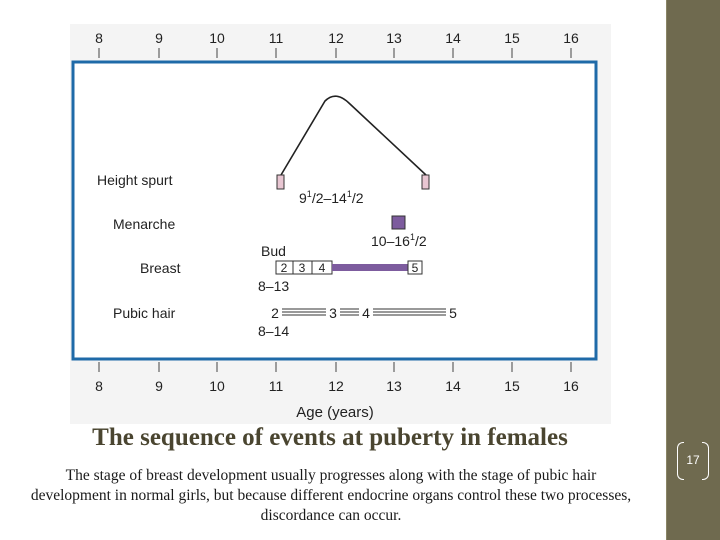 The width and height of the screenshot is (720, 540). I want to click on pubic-stage-label: 5, so click(453, 313).